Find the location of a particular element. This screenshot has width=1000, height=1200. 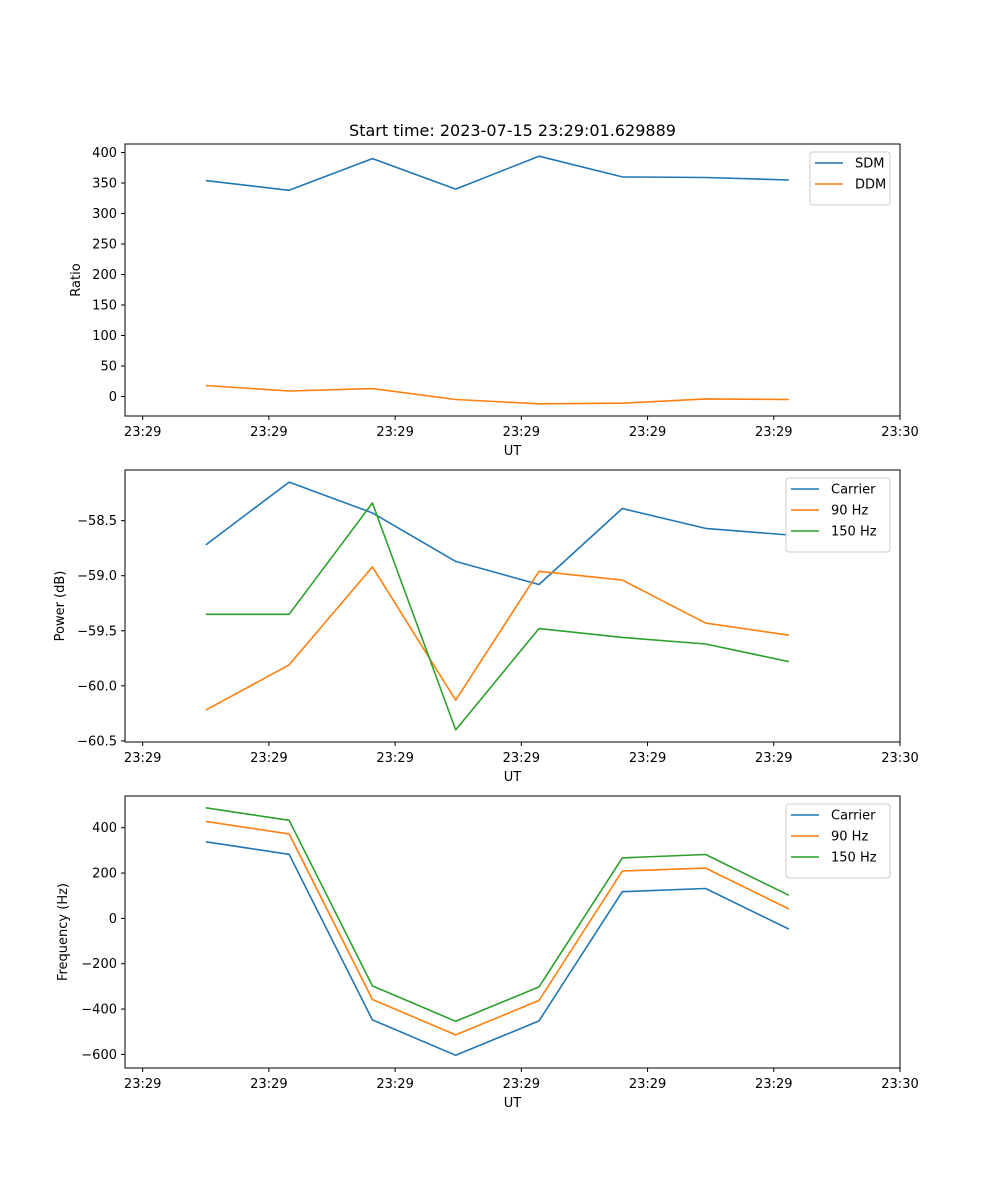

y-tick-label: 300 is located at coordinates (104, 214).